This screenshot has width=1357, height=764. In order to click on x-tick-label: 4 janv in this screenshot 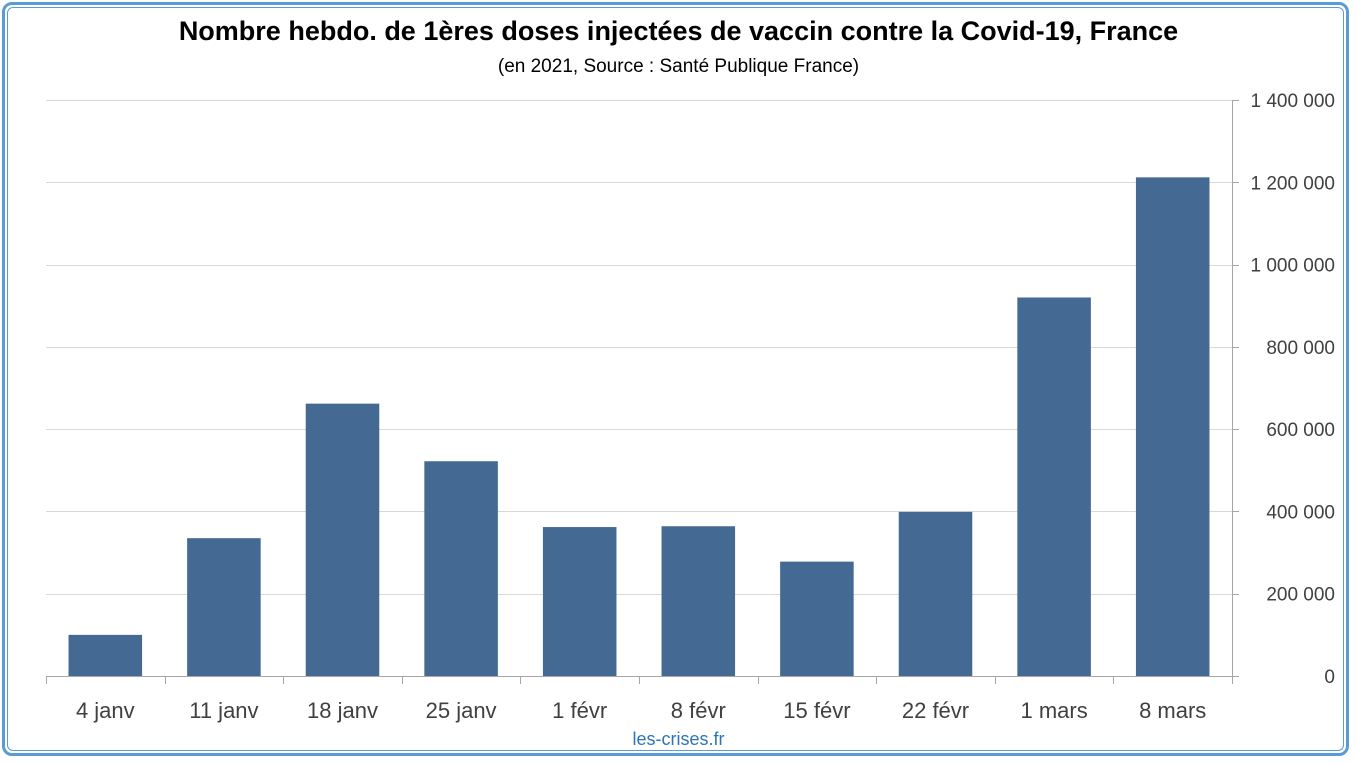, I will do `click(105, 710)`.